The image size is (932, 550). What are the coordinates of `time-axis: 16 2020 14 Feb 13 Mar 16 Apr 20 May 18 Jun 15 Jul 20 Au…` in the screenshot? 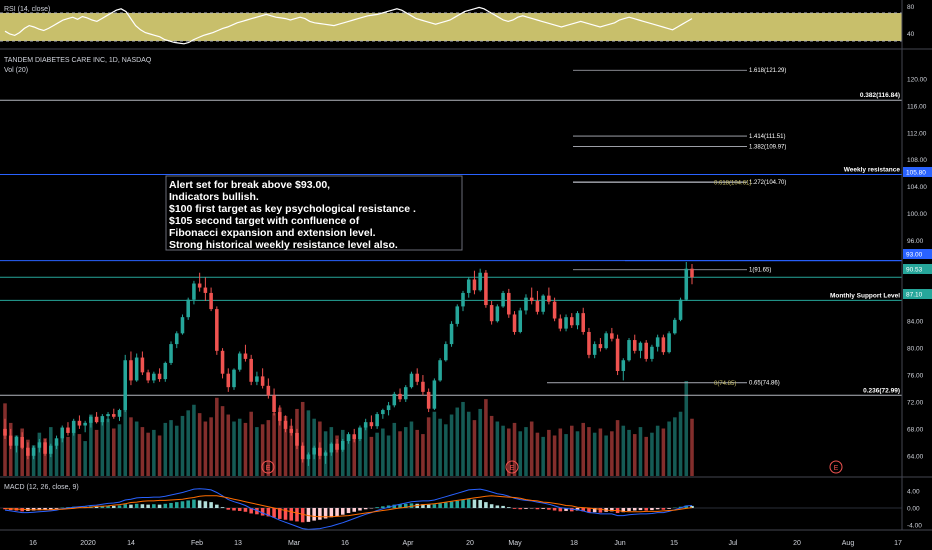 It's located at (465, 543).